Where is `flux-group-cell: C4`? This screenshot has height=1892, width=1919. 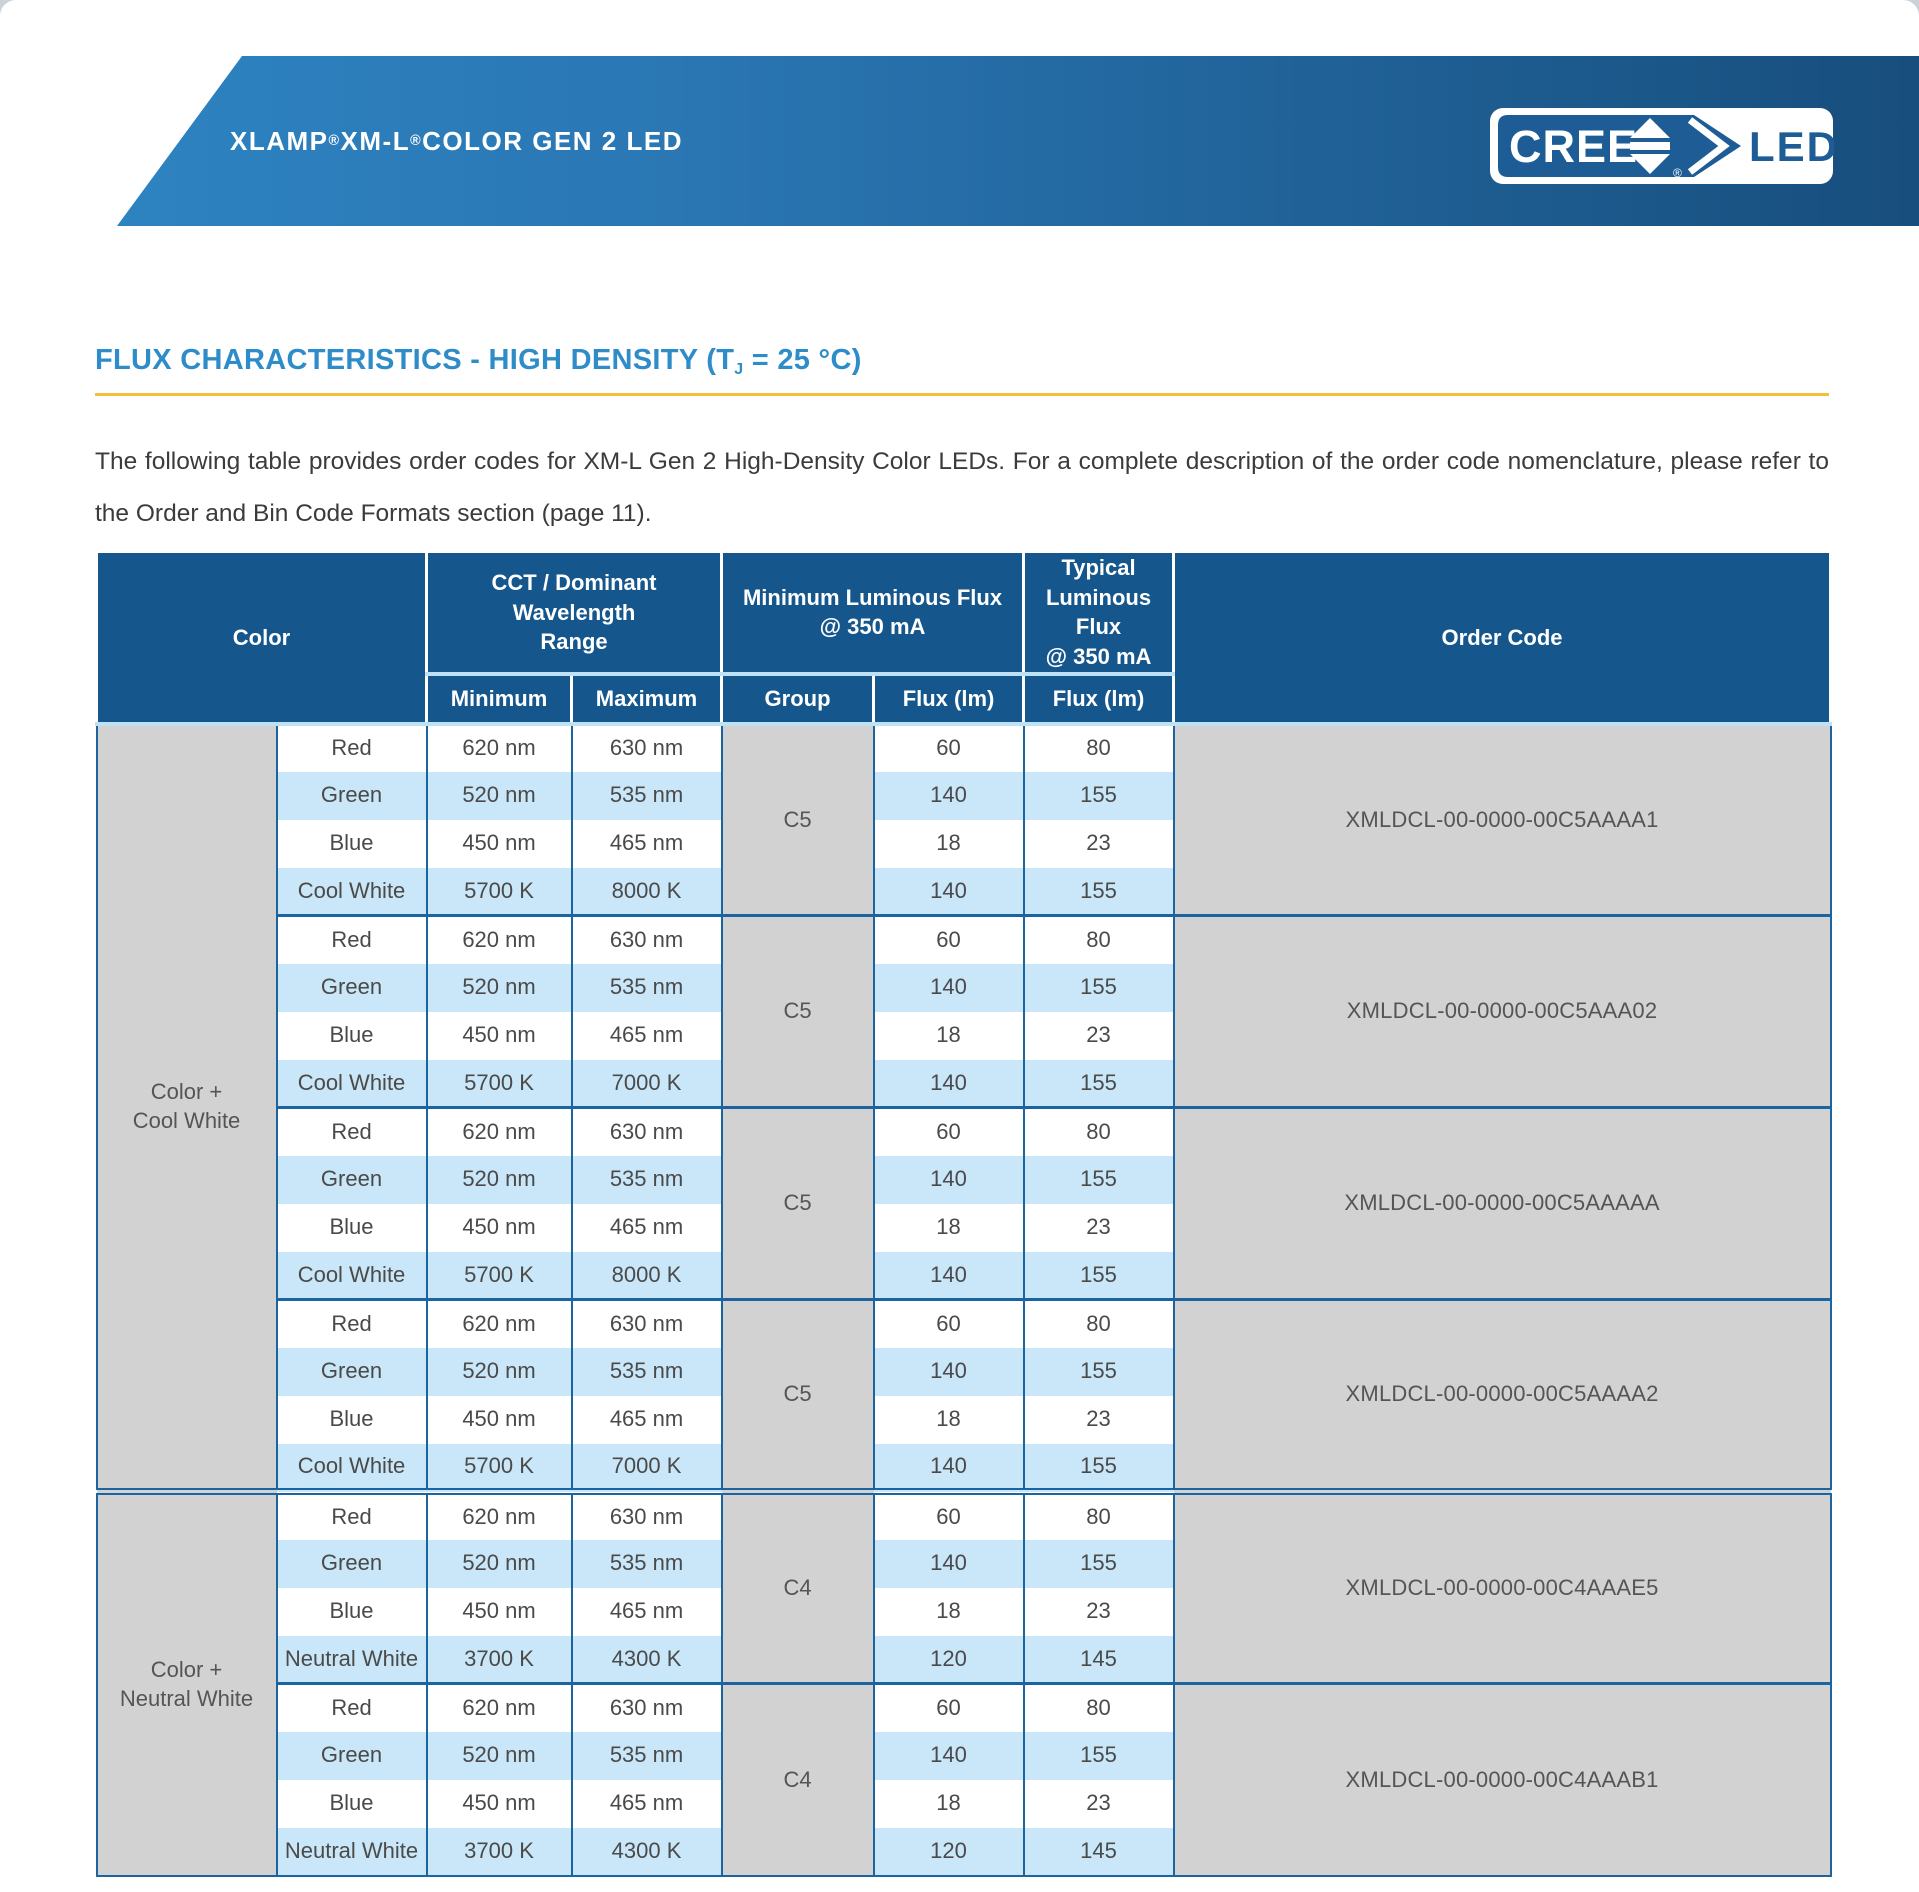 flux-group-cell: C4 is located at coordinates (797, 1779).